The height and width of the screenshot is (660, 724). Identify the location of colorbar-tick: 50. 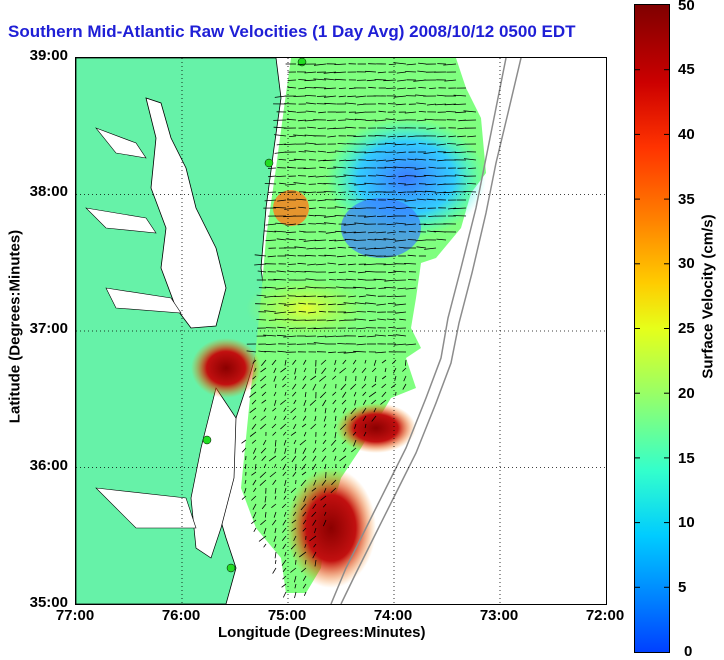
(686, 7).